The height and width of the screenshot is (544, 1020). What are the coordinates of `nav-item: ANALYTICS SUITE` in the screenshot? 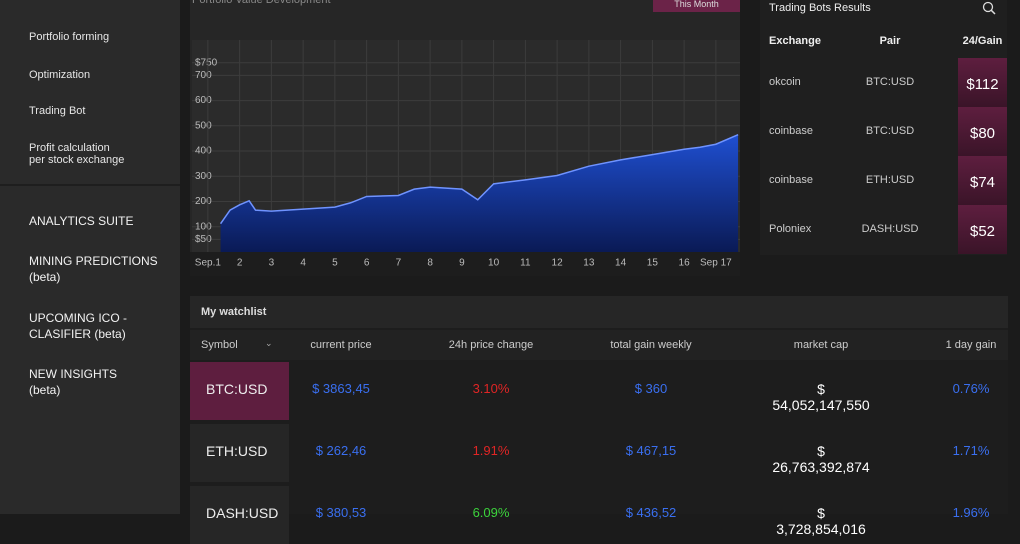 It's located at (81, 221).